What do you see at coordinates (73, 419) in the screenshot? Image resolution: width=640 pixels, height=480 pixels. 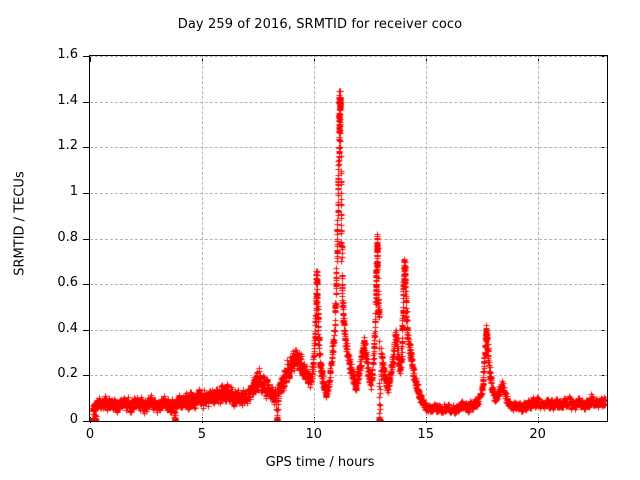 I see `y-axis-tick-label: 0` at bounding box center [73, 419].